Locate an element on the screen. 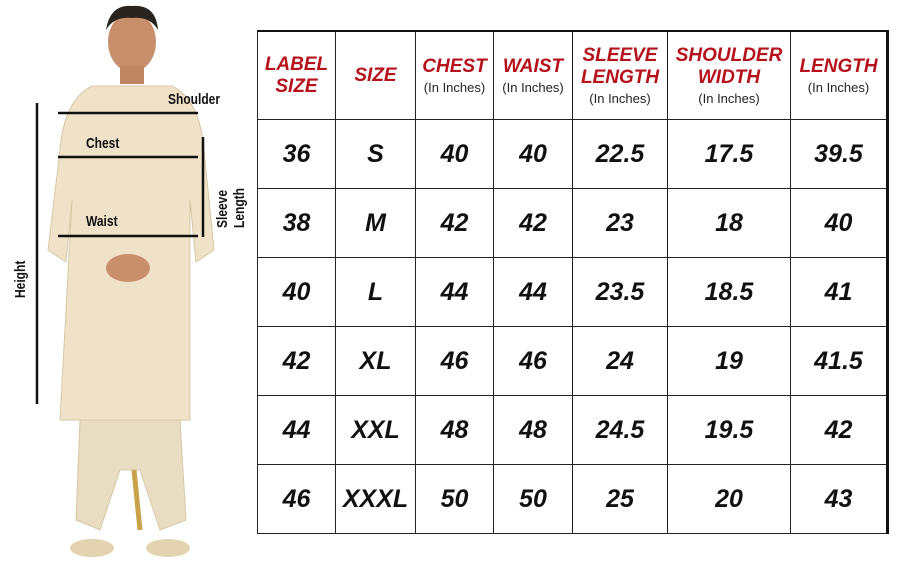  table-row: 38 M 42 42 23 18 40 is located at coordinates (572, 223).